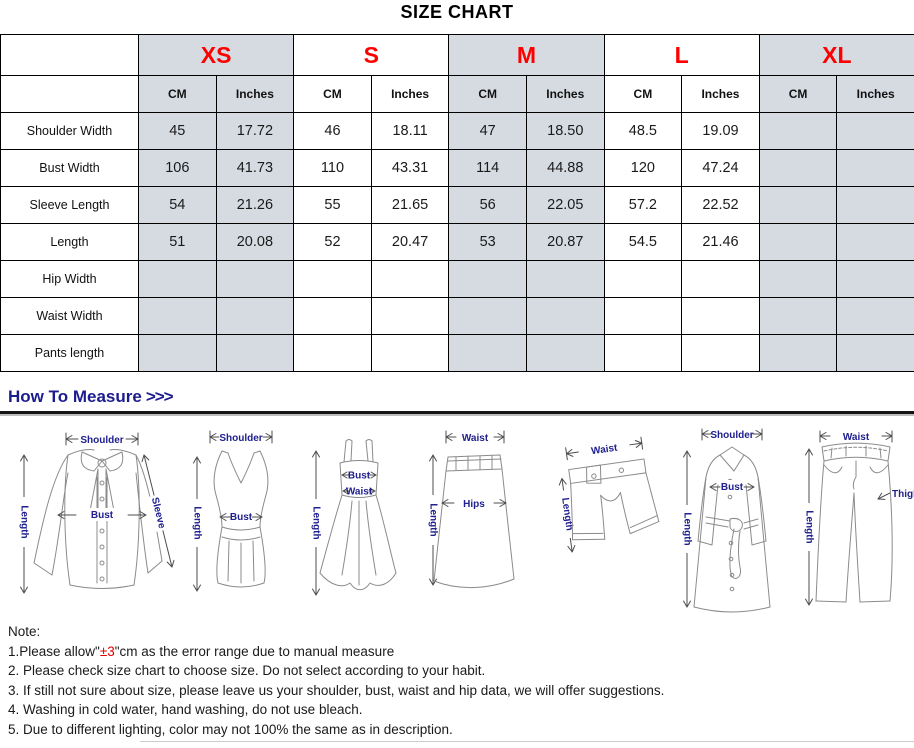 The image size is (914, 748). Describe the element at coordinates (410, 205) in the screenshot. I see `value-cell: 21.65` at that location.